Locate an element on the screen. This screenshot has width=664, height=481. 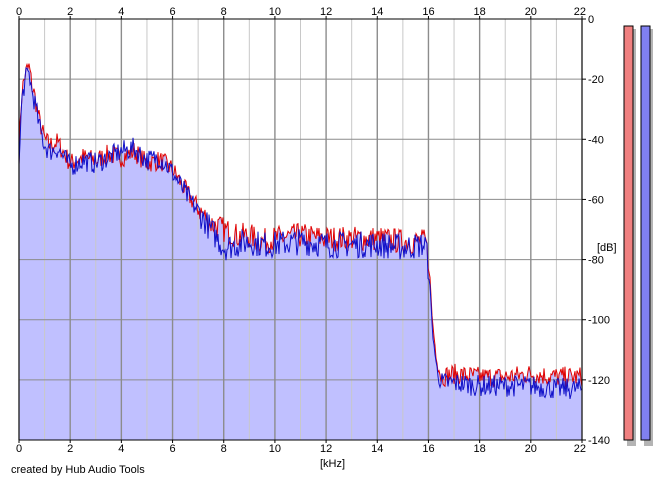
level-meters is located at coordinates (638, 235).